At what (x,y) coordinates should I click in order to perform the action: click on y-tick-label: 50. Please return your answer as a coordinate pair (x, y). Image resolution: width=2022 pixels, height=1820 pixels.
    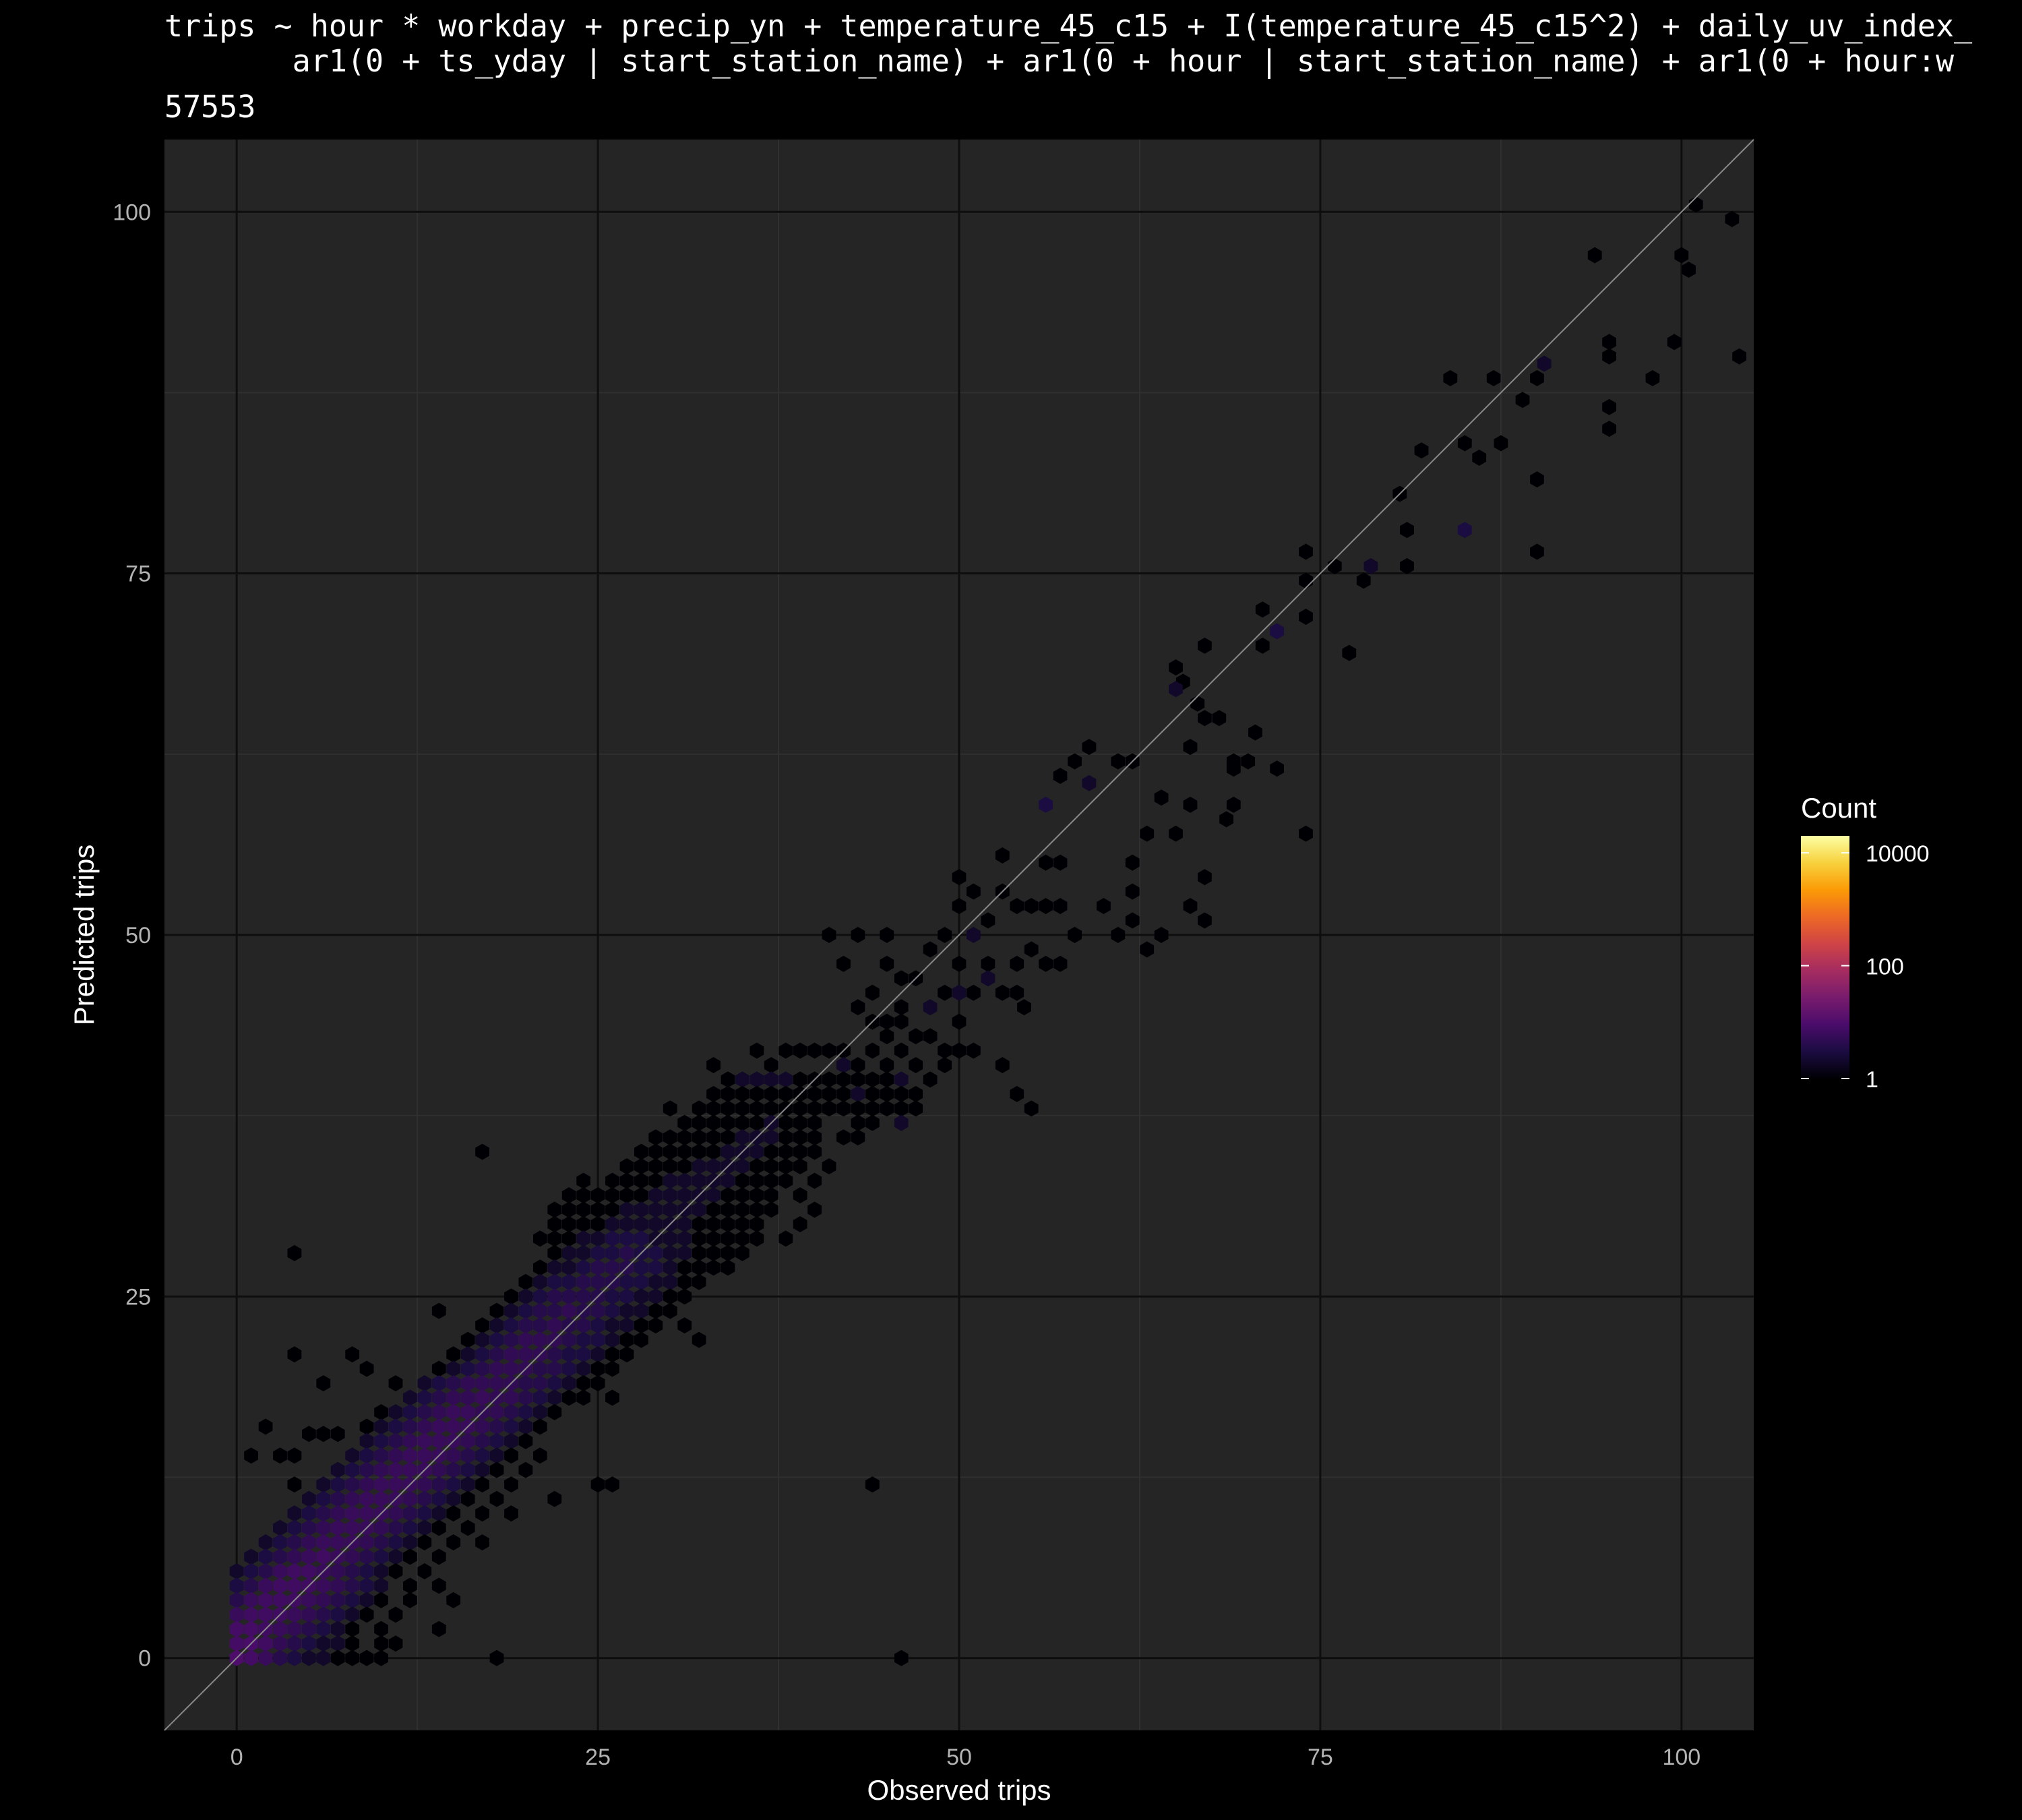
    Looking at the image, I should click on (138, 935).